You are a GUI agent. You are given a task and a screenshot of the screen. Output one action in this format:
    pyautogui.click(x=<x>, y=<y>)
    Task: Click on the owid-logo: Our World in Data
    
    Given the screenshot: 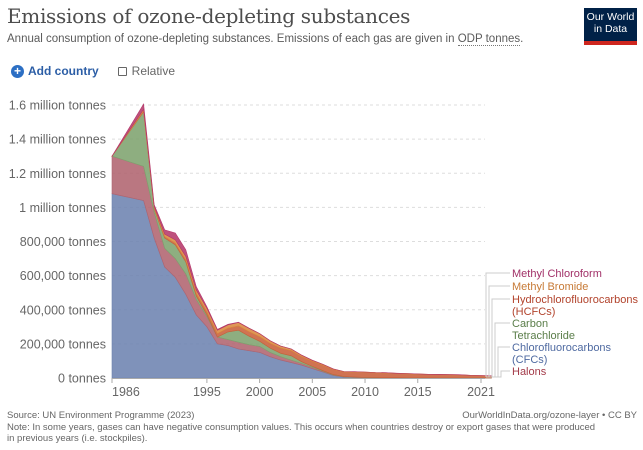 What is the action you would take?
    pyautogui.click(x=610, y=26)
    